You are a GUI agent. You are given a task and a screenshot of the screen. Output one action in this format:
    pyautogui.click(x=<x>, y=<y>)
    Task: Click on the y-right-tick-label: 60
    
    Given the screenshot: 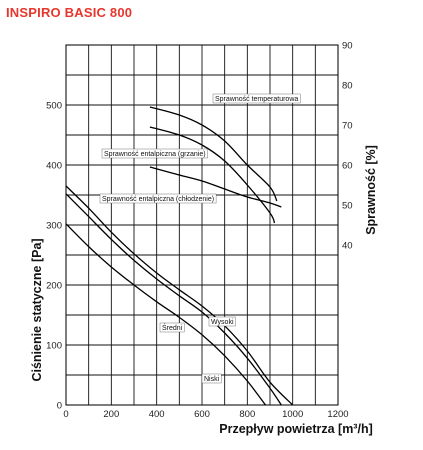 What is the action you would take?
    pyautogui.click(x=347, y=166)
    